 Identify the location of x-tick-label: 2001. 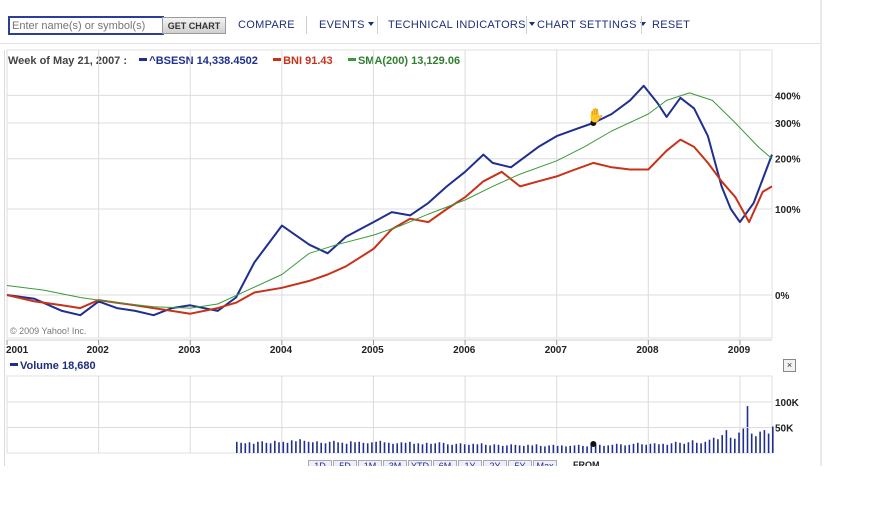
(17, 350).